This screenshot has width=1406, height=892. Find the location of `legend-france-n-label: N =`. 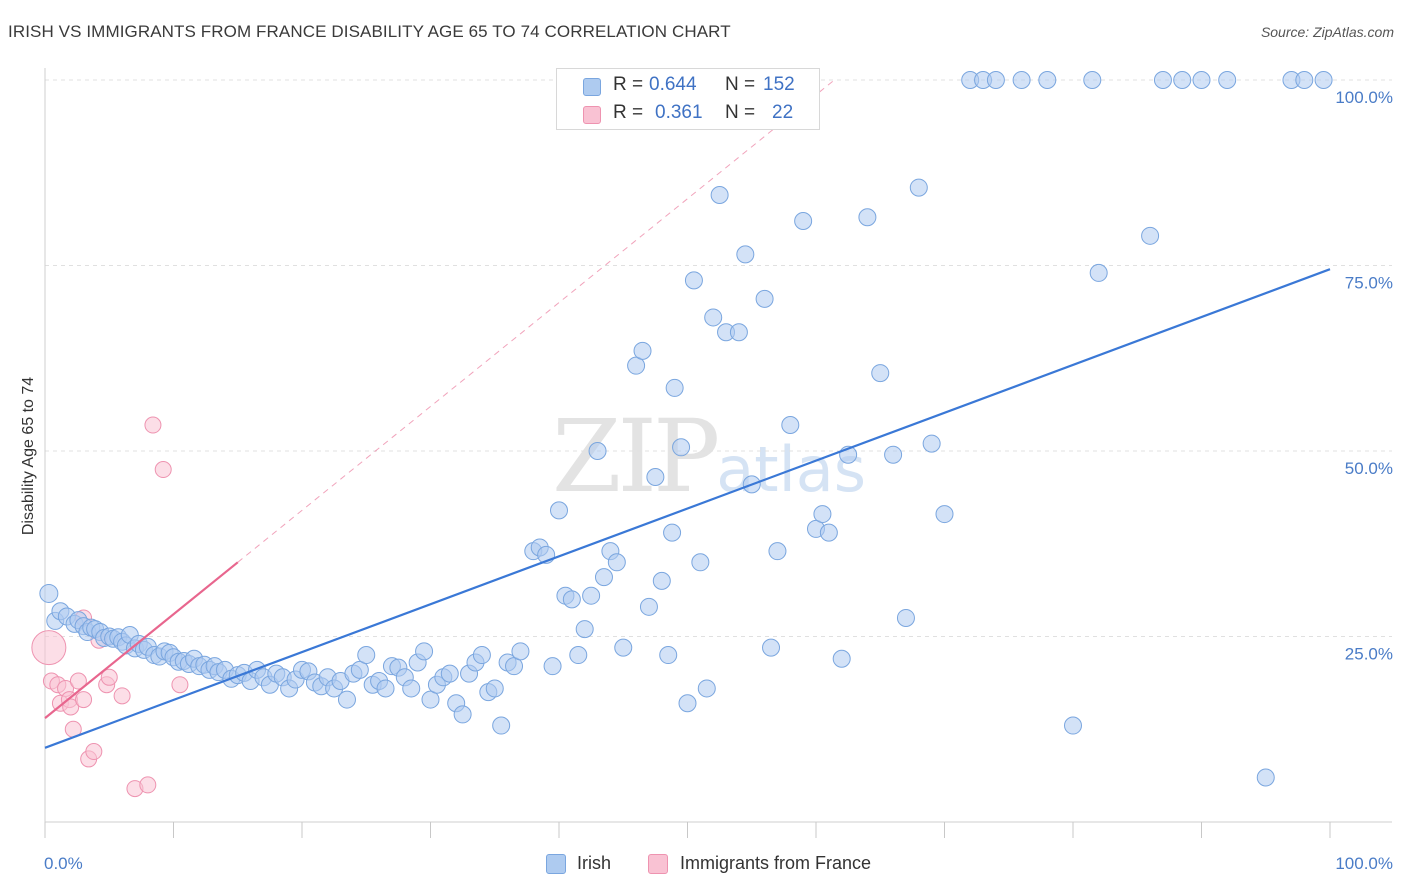

legend-france-n-label: N = is located at coordinates (740, 112).